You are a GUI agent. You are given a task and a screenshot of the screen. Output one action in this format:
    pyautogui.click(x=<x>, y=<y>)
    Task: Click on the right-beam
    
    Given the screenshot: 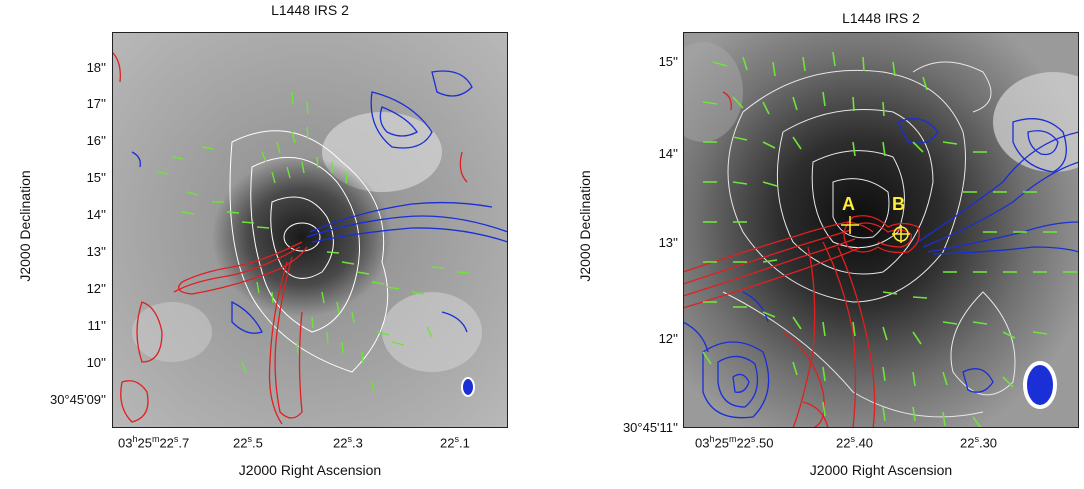 What is the action you would take?
    pyautogui.click(x=1040, y=385)
    